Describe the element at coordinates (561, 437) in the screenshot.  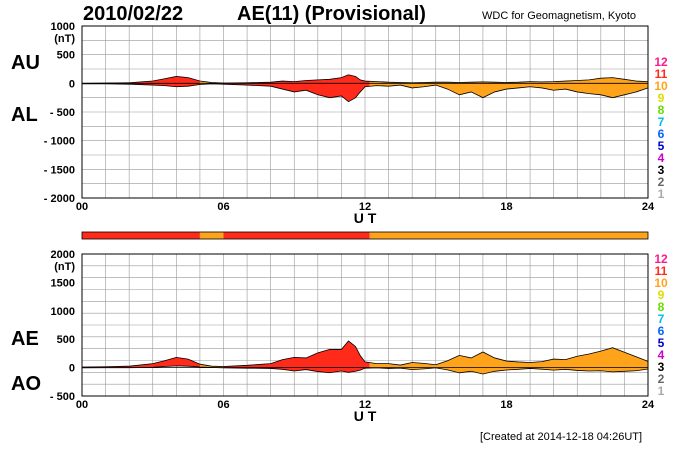
I see `created-timestamp: [Created at 2014-12-18 04:26UT]` at that location.